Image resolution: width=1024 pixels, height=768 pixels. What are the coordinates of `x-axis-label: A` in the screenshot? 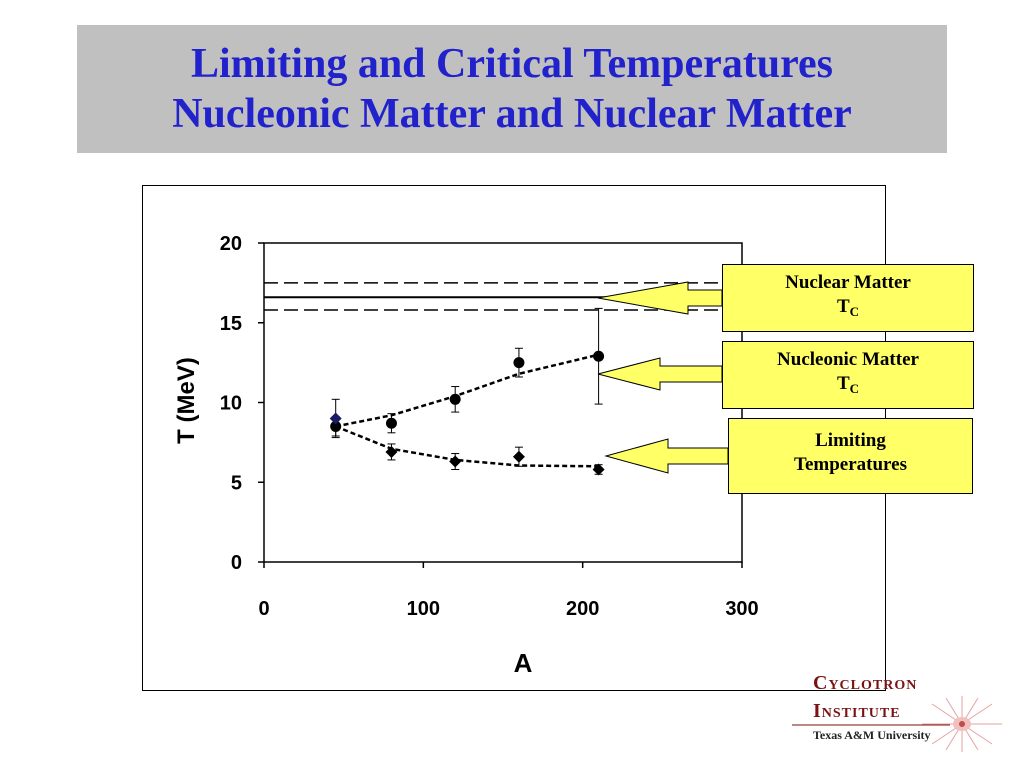 It's located at (523, 663).